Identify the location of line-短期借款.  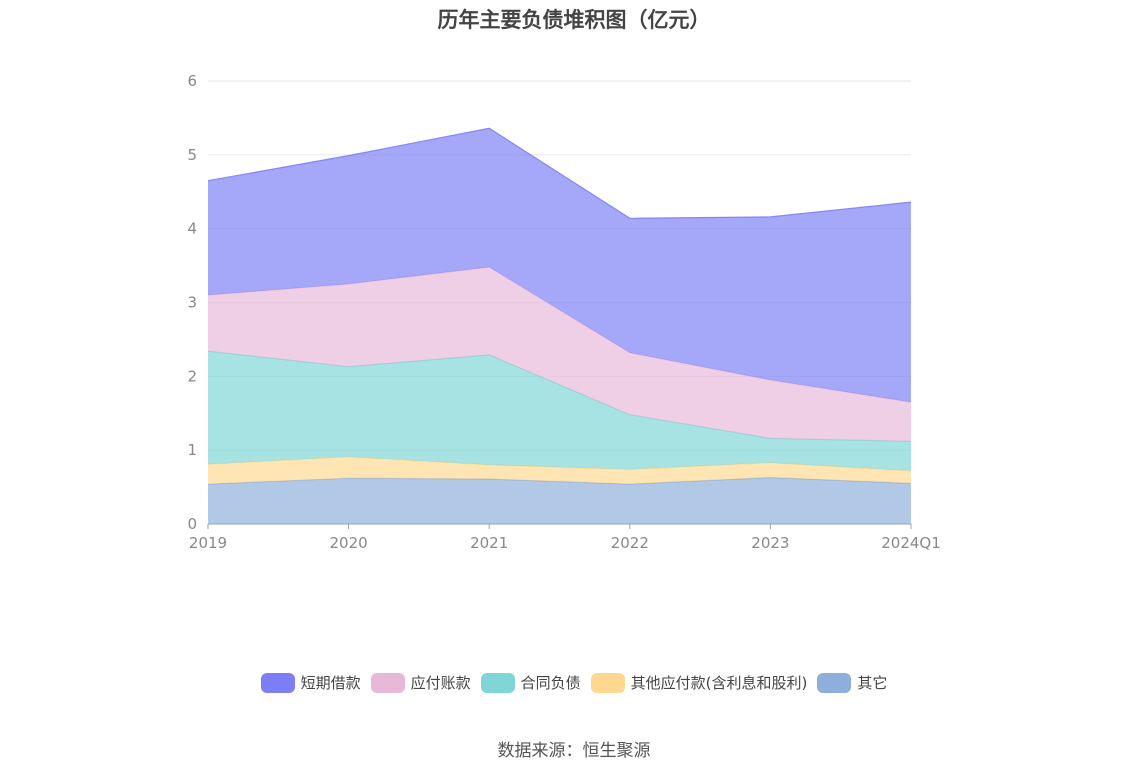
(559, 173).